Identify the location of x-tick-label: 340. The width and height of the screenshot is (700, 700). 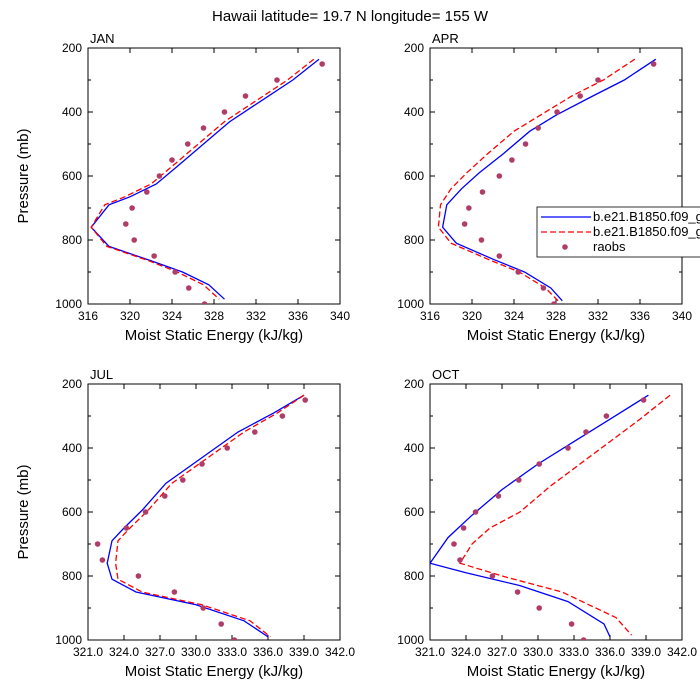
(340, 316).